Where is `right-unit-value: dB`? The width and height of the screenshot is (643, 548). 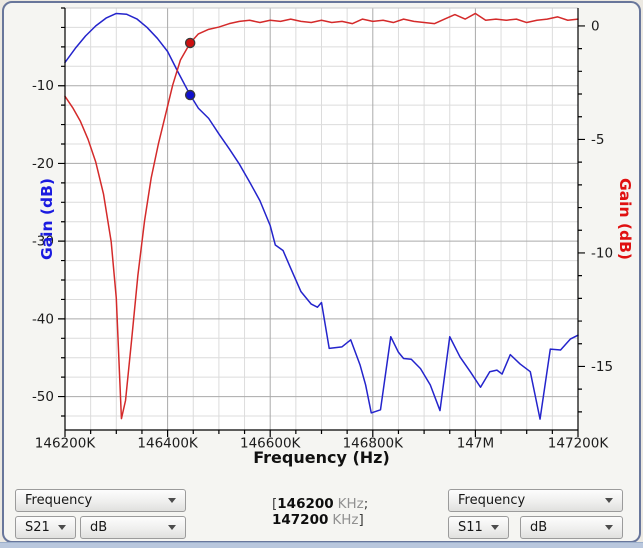
right-unit-value: dB is located at coordinates (539, 527).